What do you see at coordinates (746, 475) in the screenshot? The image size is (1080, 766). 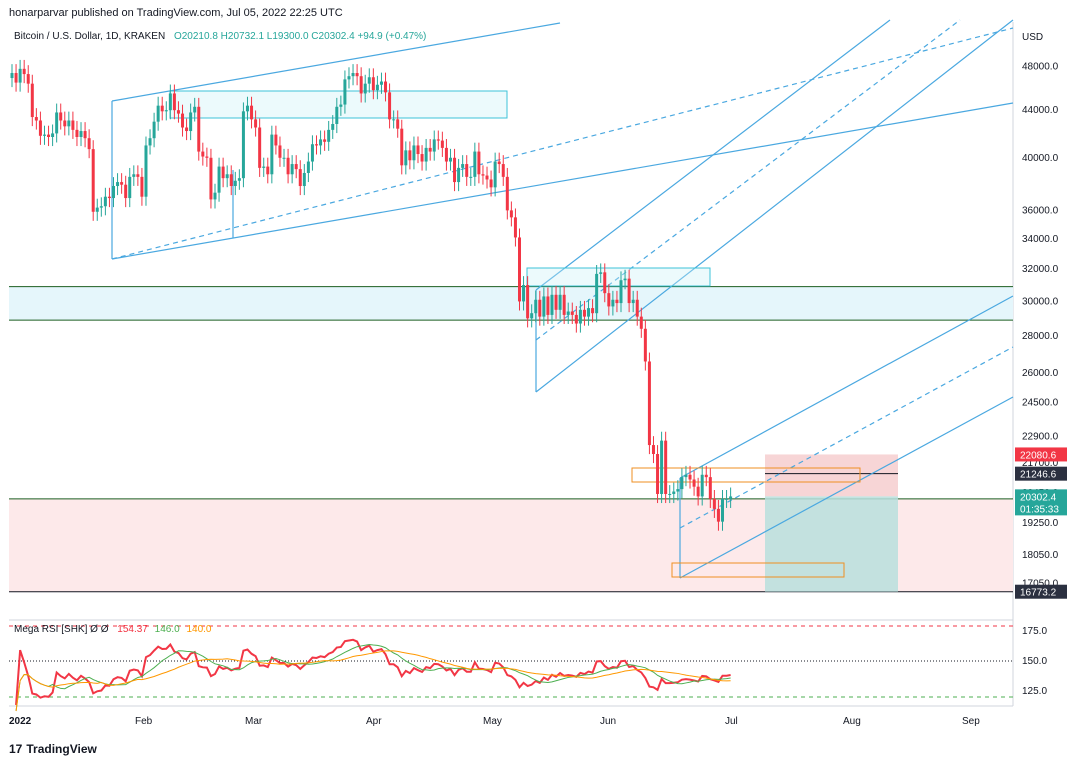 I see `resistance-order-box` at bounding box center [746, 475].